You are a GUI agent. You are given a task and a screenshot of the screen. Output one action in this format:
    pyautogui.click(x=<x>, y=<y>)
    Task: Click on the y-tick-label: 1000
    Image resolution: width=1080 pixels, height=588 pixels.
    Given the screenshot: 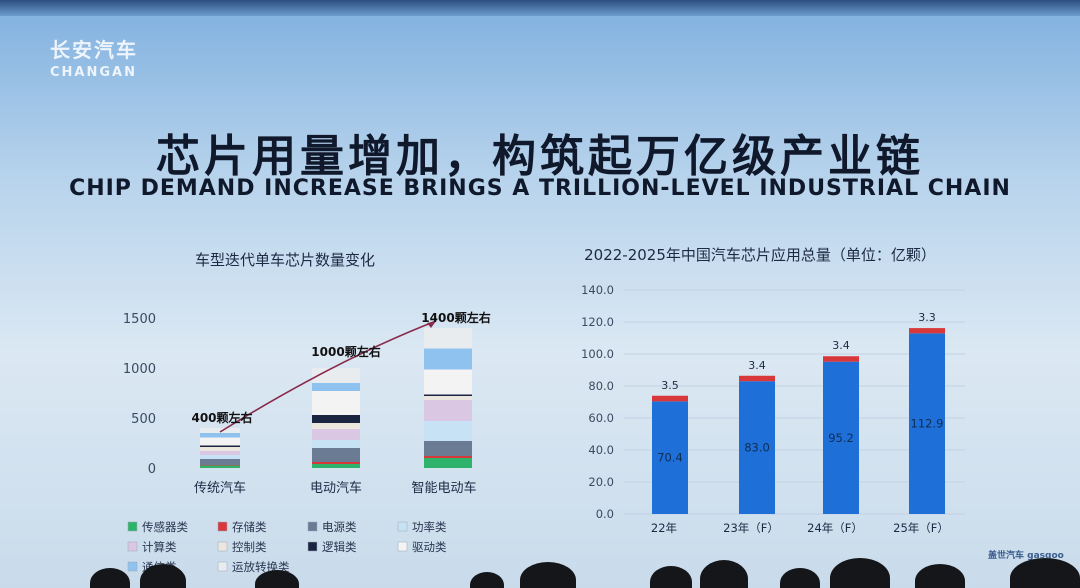 What is the action you would take?
    pyautogui.click(x=139, y=369)
    